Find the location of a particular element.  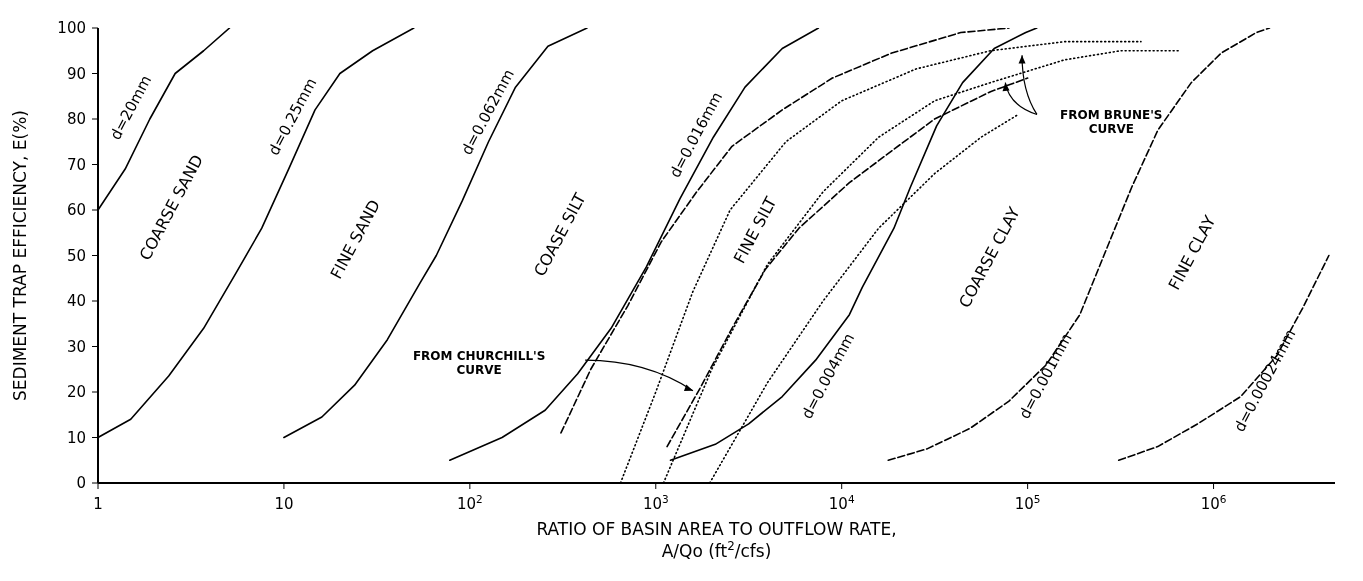

y-axis-title: SEDIMENT TRAP EFFICIENCY, E(%) is located at coordinates (20, 255).